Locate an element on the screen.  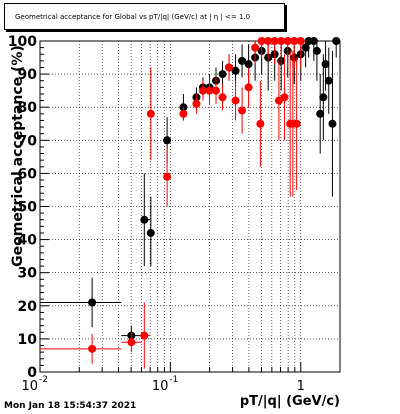
y-tick-label: 10 is located at coordinates (28, 340).